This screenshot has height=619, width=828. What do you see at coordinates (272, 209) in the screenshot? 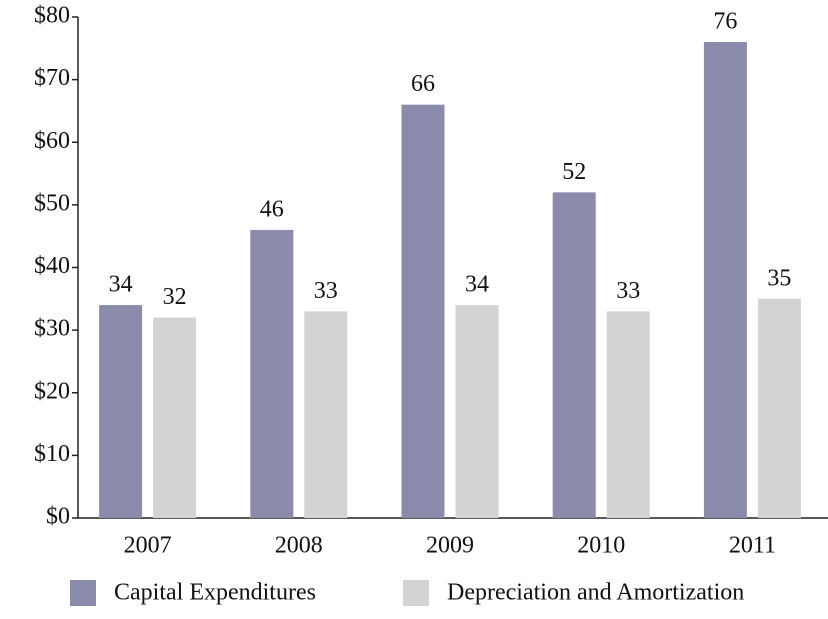
I see `data-label: 46` at bounding box center [272, 209].